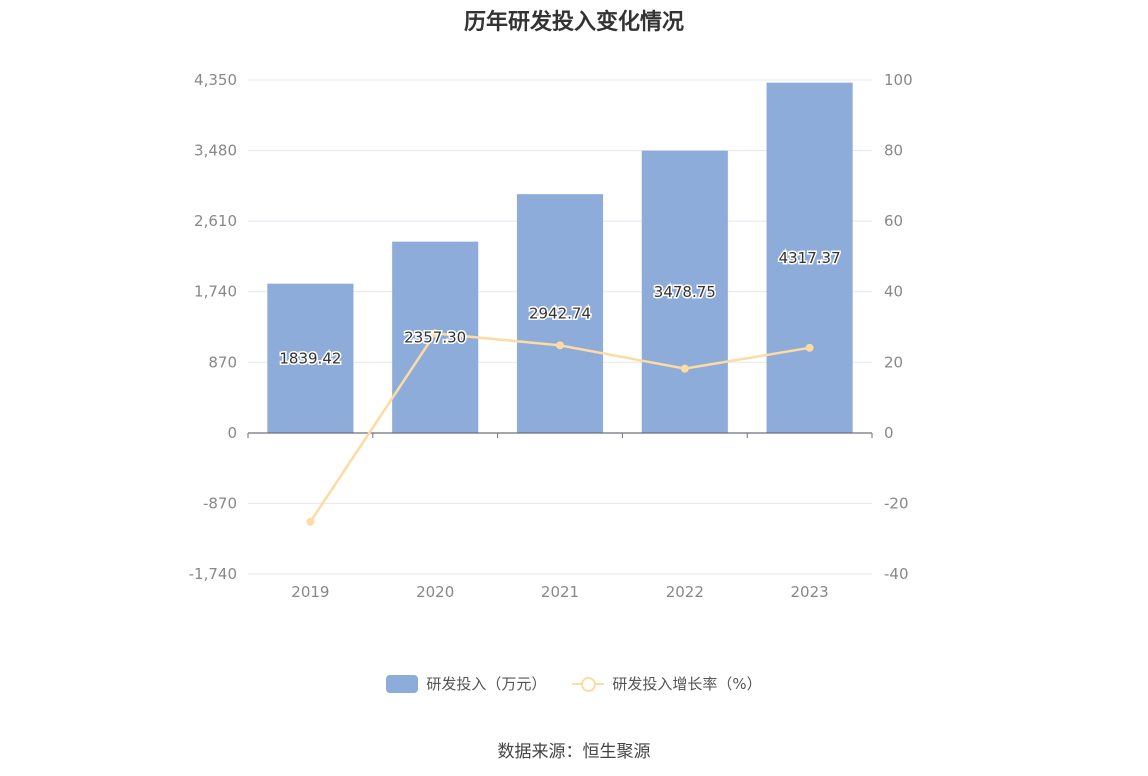 The height and width of the screenshot is (776, 1148). What do you see at coordinates (222, 362) in the screenshot?
I see `left-tick-label: 870` at bounding box center [222, 362].